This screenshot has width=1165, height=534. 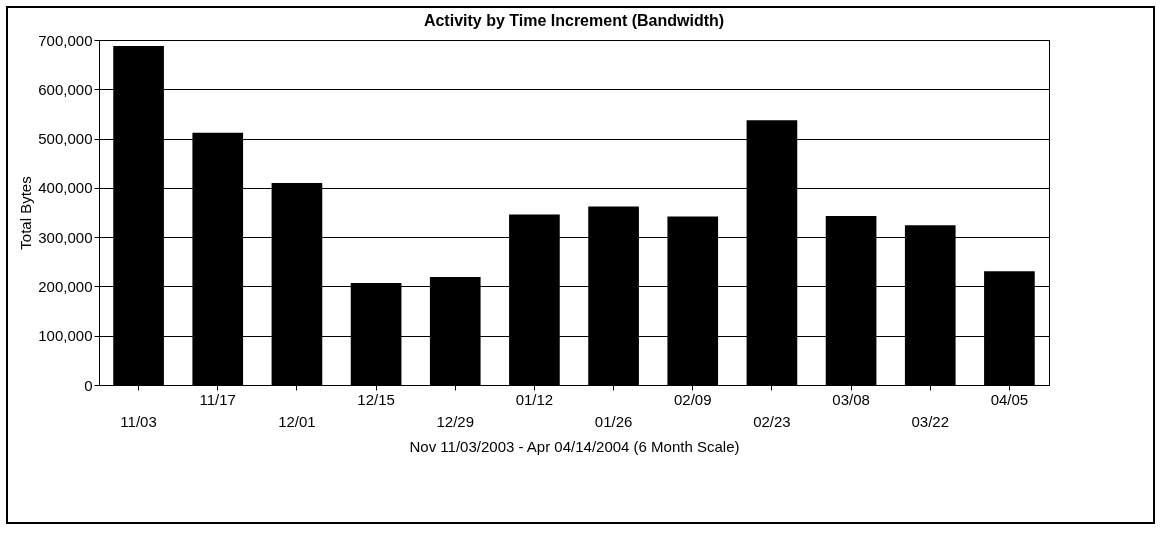 What do you see at coordinates (217, 399) in the screenshot?
I see `x-tick-label: 11/17` at bounding box center [217, 399].